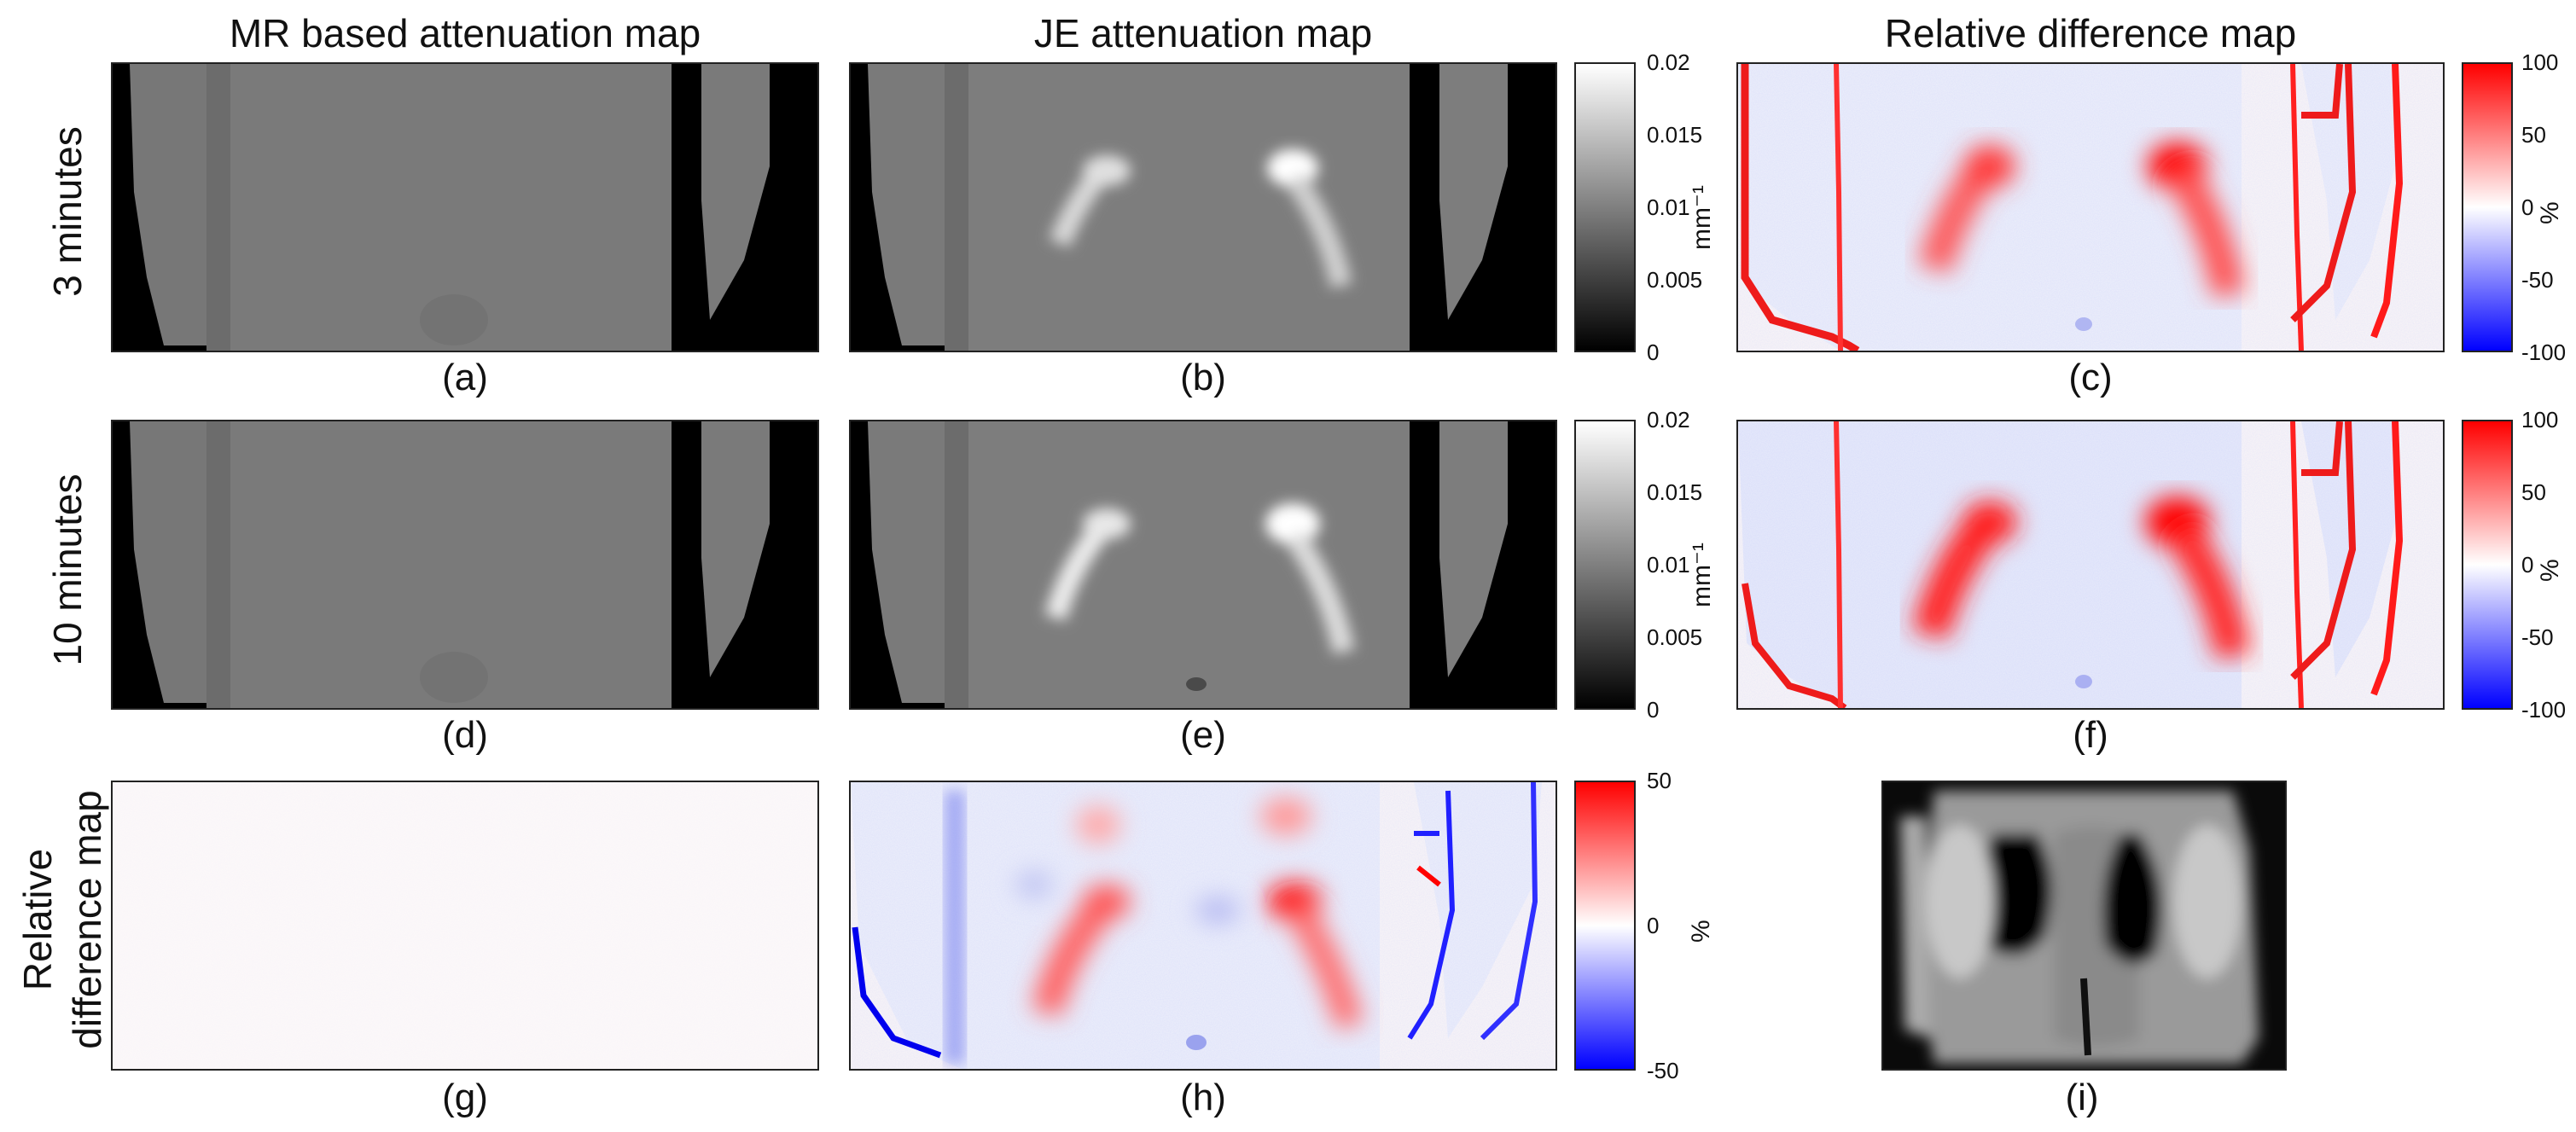 This screenshot has height=1132, width=2576. Describe the element at coordinates (1668, 419) in the screenshot. I see `cbar3-tick-0: 0.02` at that location.